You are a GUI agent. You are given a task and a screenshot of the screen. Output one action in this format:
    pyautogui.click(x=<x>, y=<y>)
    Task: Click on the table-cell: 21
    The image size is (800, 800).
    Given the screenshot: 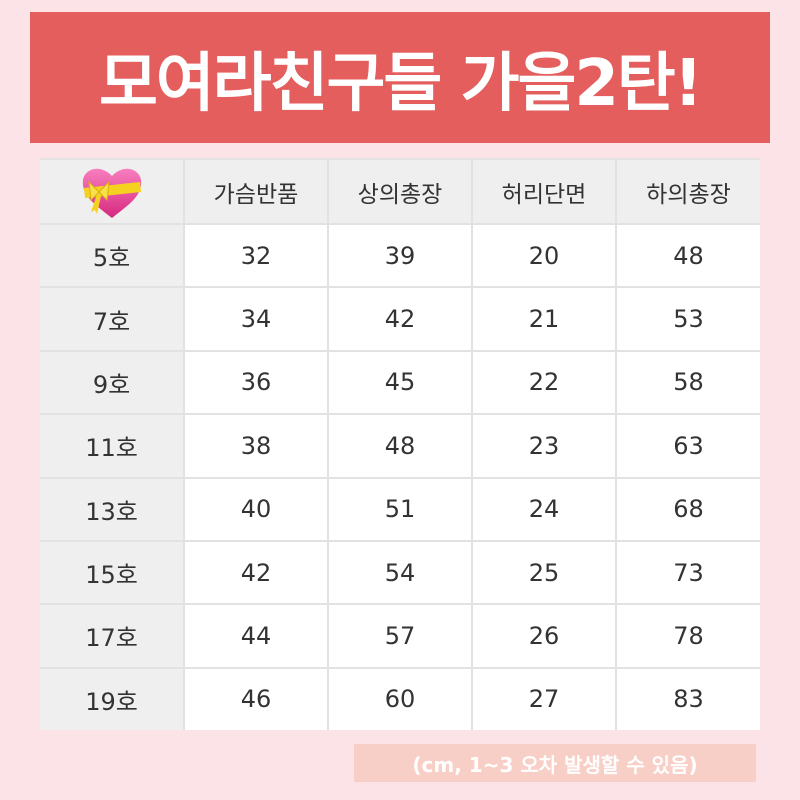 What is the action you would take?
    pyautogui.click(x=544, y=319)
    